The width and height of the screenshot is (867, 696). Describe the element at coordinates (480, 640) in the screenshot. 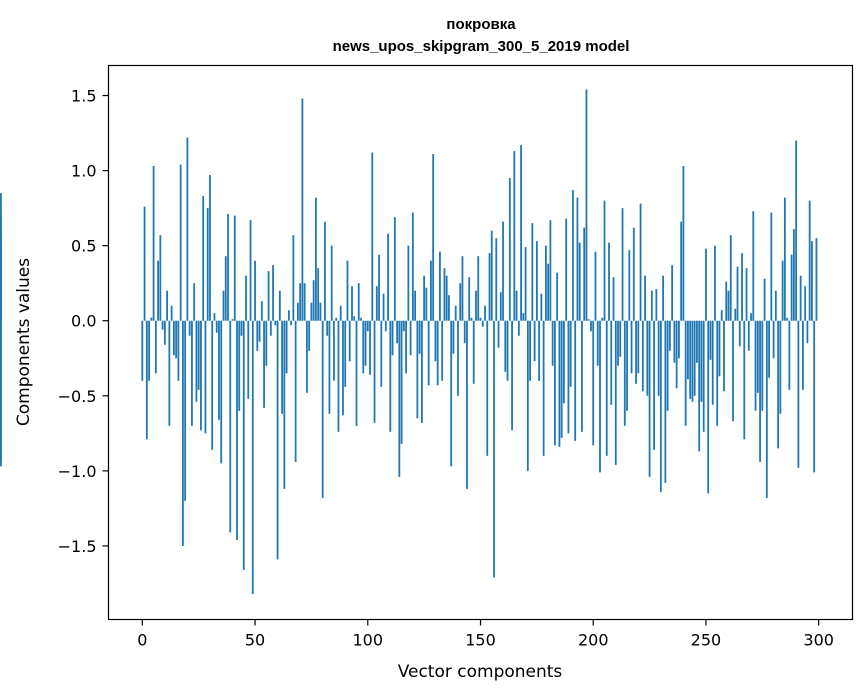

I see `x-tick-label-150: 150` at that location.